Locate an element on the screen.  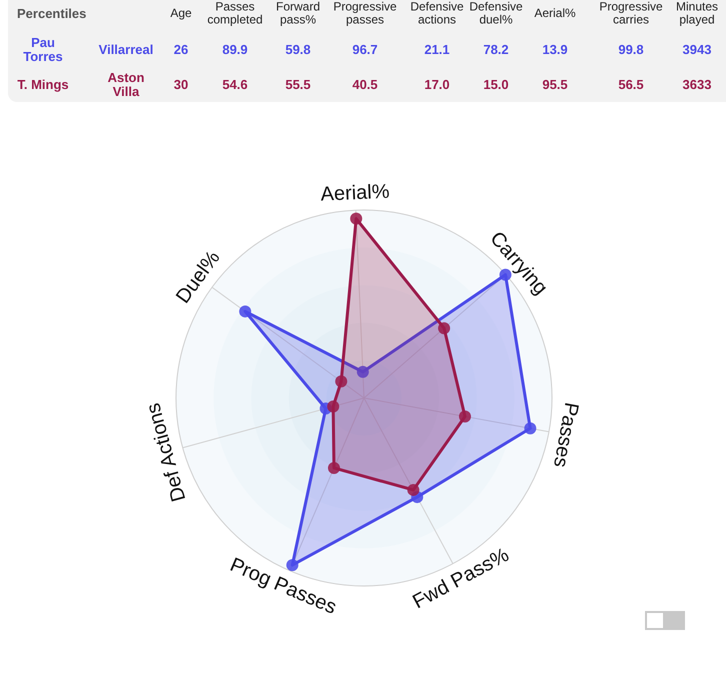
data-label: 54.6 is located at coordinates (235, 84).